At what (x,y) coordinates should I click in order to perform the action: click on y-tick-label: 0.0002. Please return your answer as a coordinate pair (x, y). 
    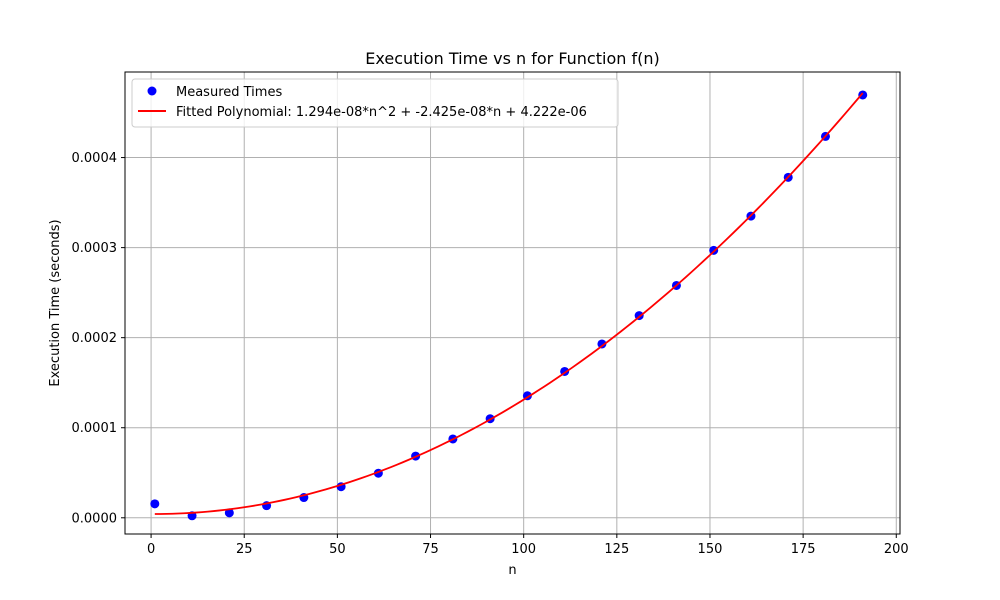
    Looking at the image, I should click on (95, 338).